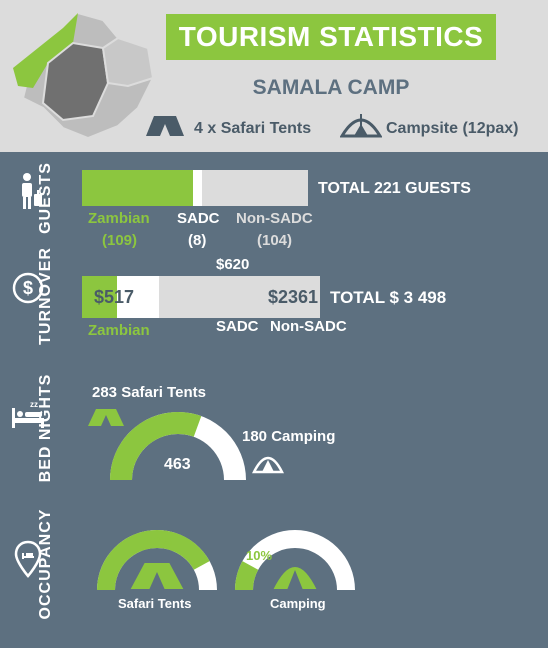 The width and height of the screenshot is (548, 648). I want to click on guests-bar, so click(195, 188).